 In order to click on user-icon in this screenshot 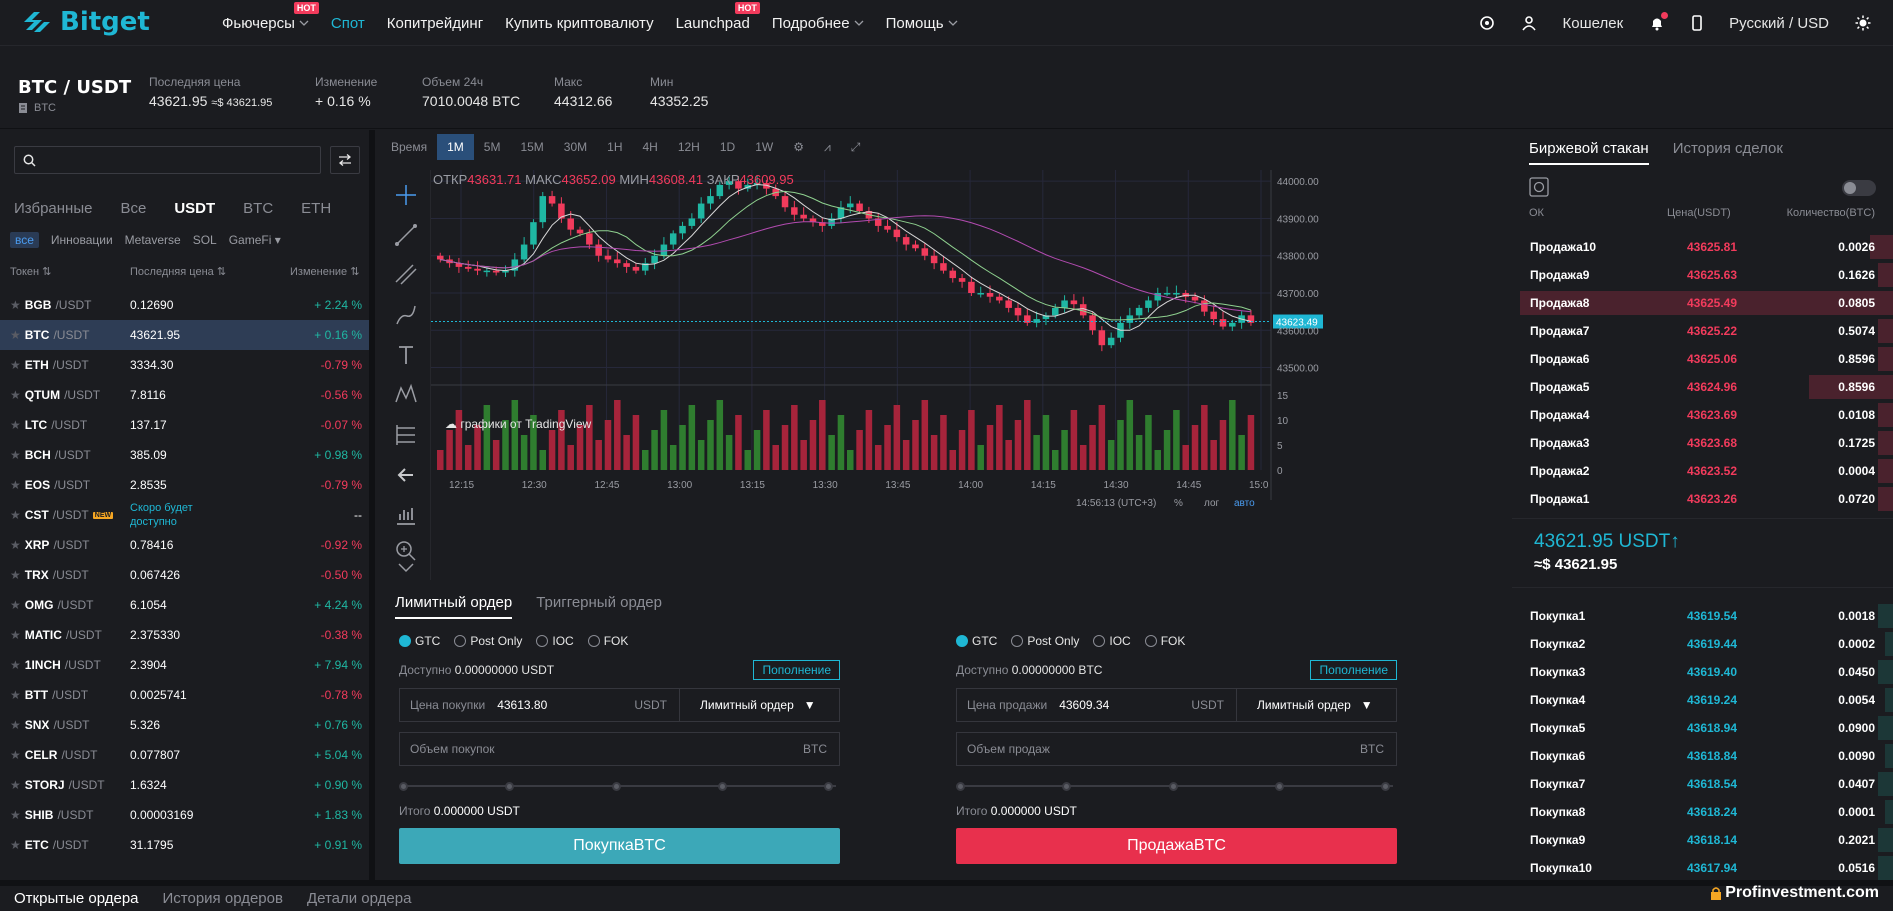, I will do `click(1529, 23)`.